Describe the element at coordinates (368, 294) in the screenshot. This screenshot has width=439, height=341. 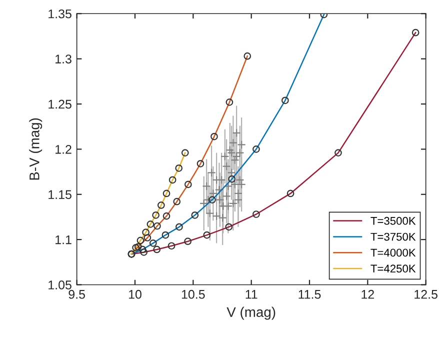
I see `x-tick-label: 12` at that location.